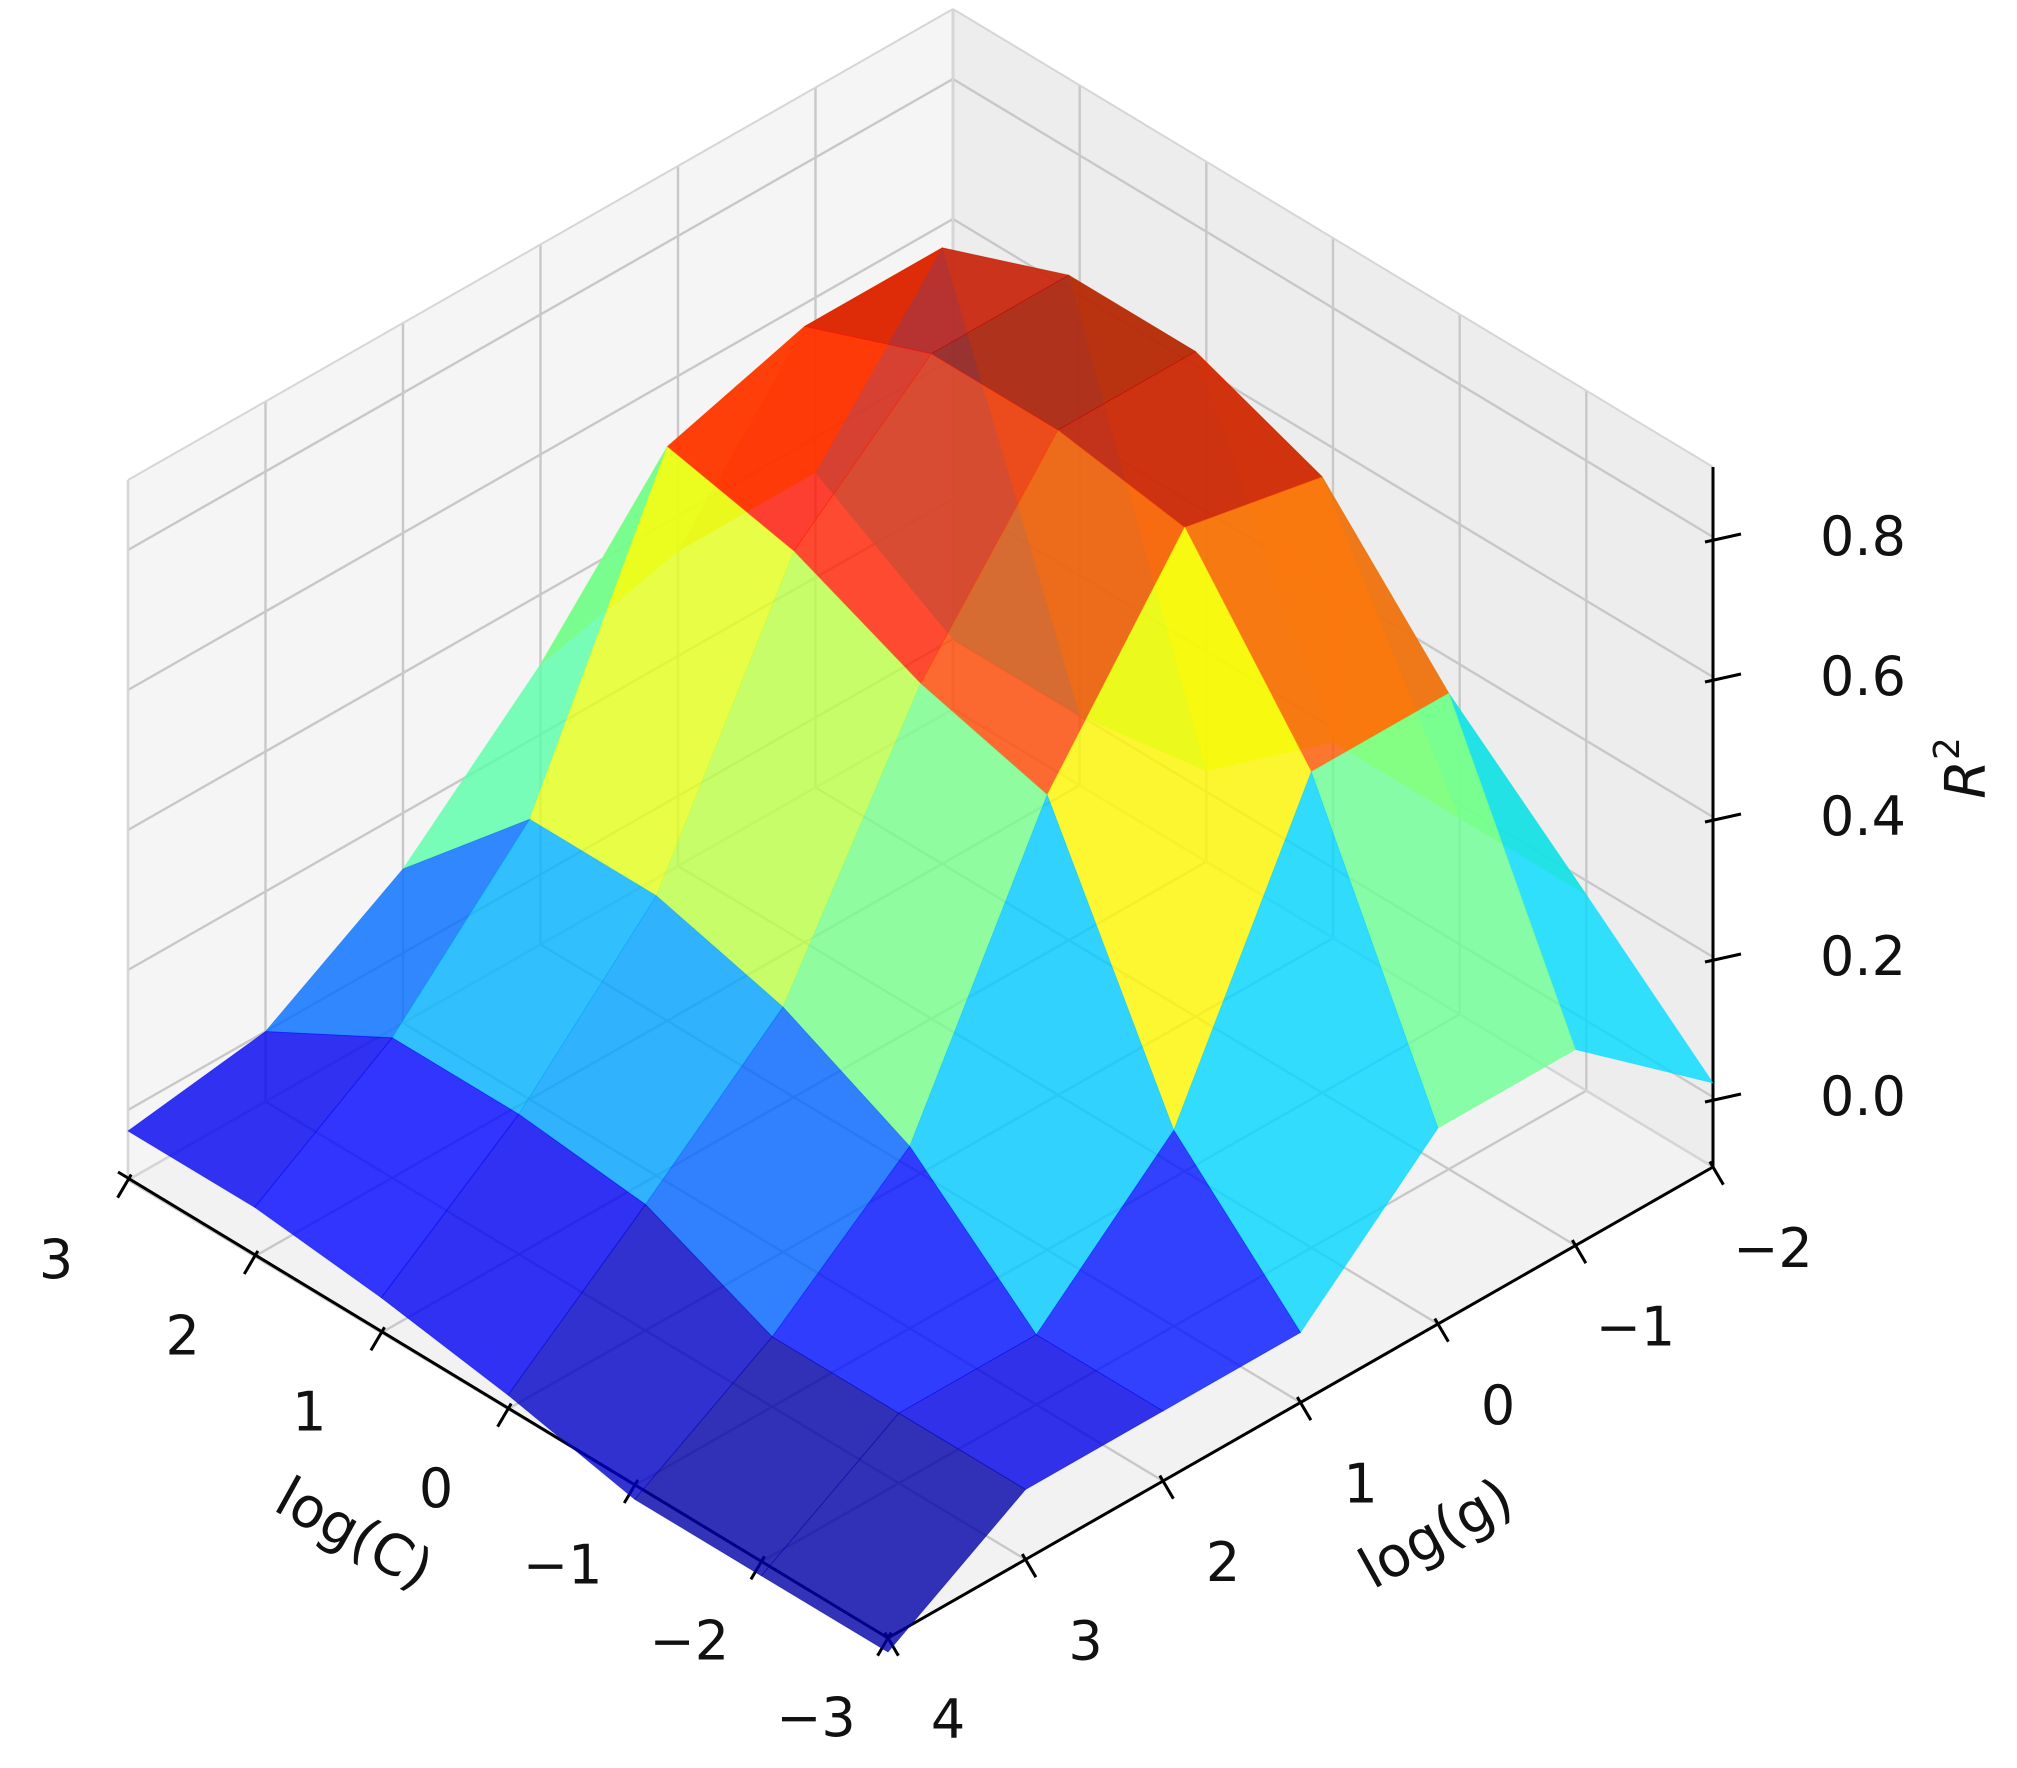  What do you see at coordinates (893, 1532) in the screenshot?
I see `surface-patch` at bounding box center [893, 1532].